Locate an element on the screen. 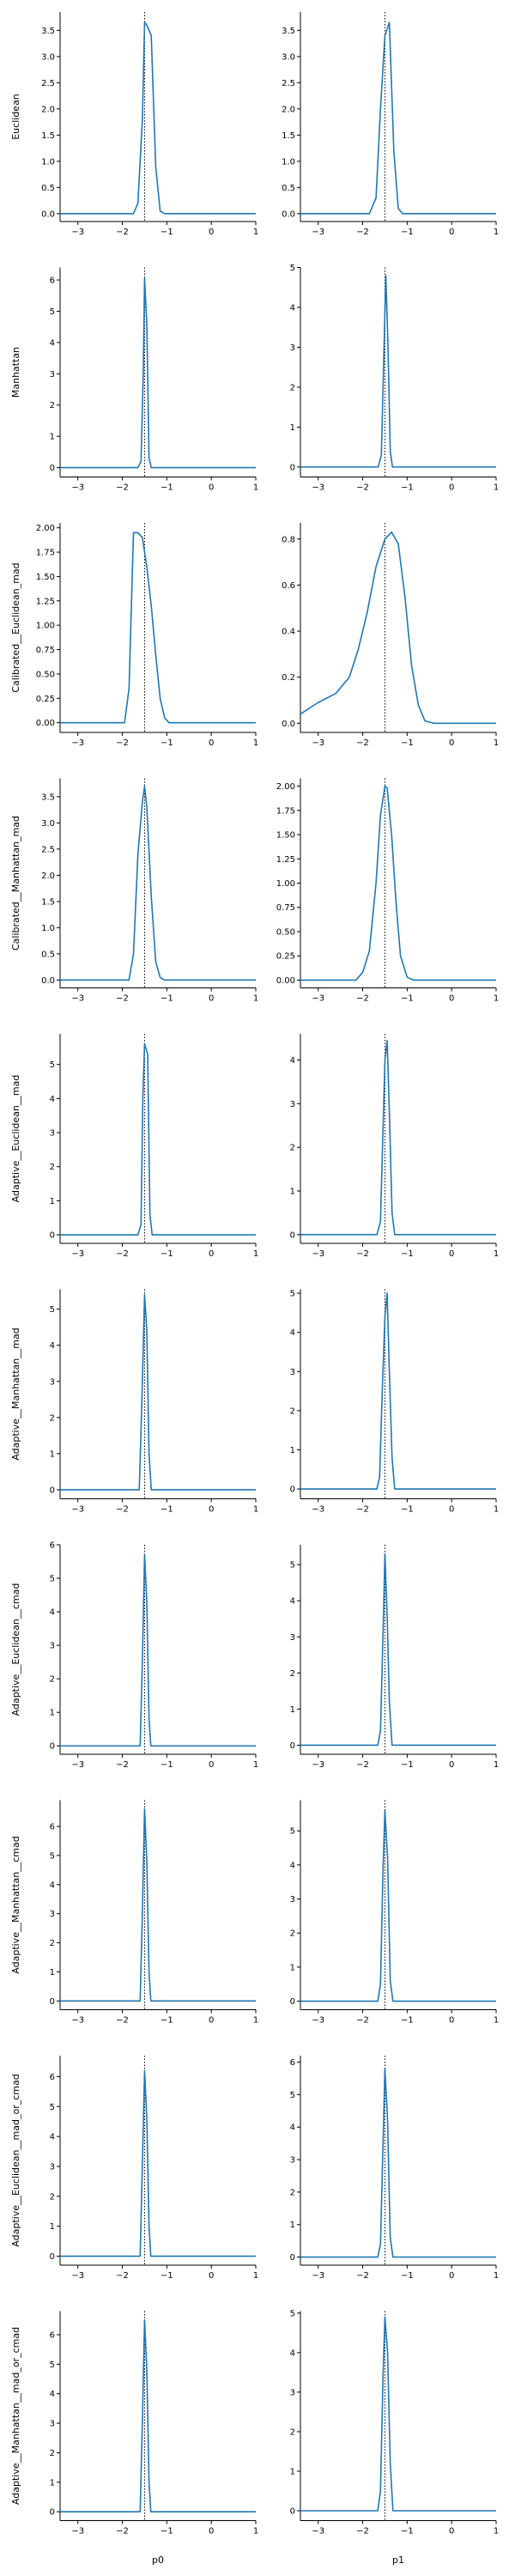 The image size is (515, 2576). y-tick-label: 1.5 is located at coordinates (48, 902).